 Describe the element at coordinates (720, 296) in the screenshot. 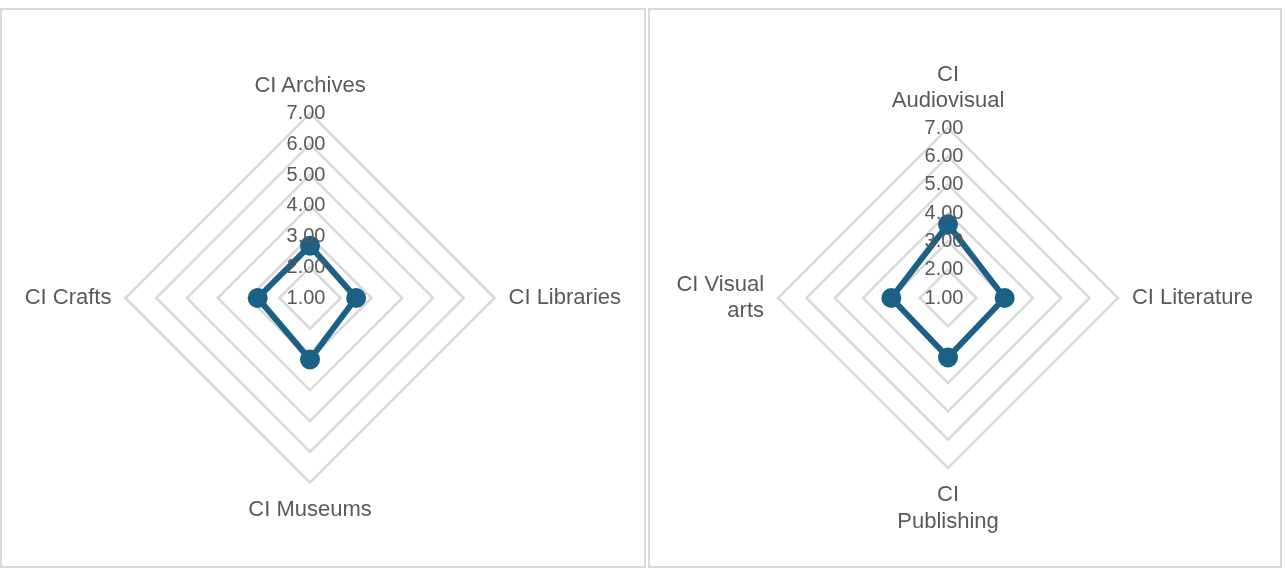

I see `spoke-label: CI Visual arts` at that location.